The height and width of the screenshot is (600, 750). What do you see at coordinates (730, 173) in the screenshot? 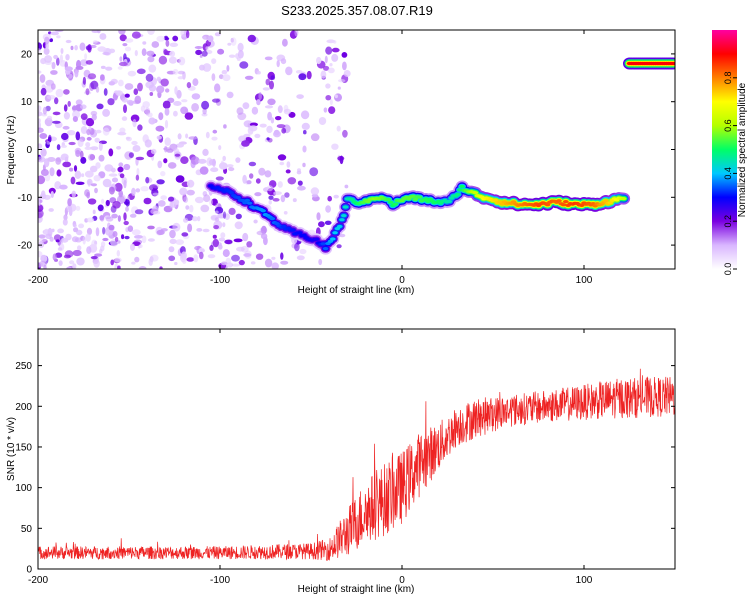
I see `colorbar-ticks: 0.0 0.2 0.4 0.6 0.8` at bounding box center [730, 173].